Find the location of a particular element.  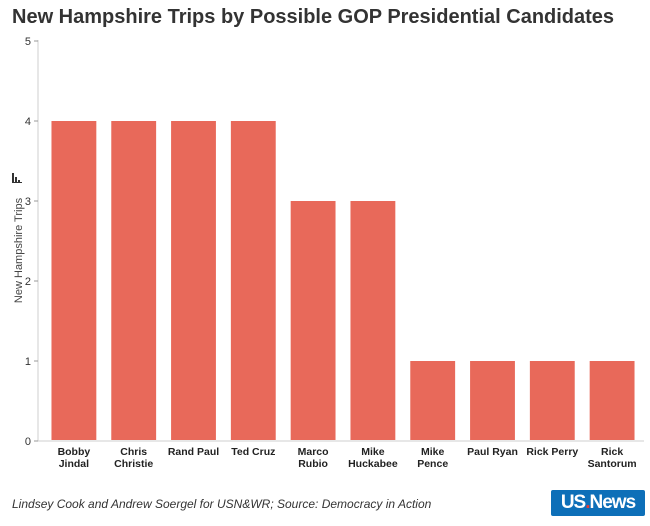

x-tick-label: Rick Santorum is located at coordinates (612, 458).